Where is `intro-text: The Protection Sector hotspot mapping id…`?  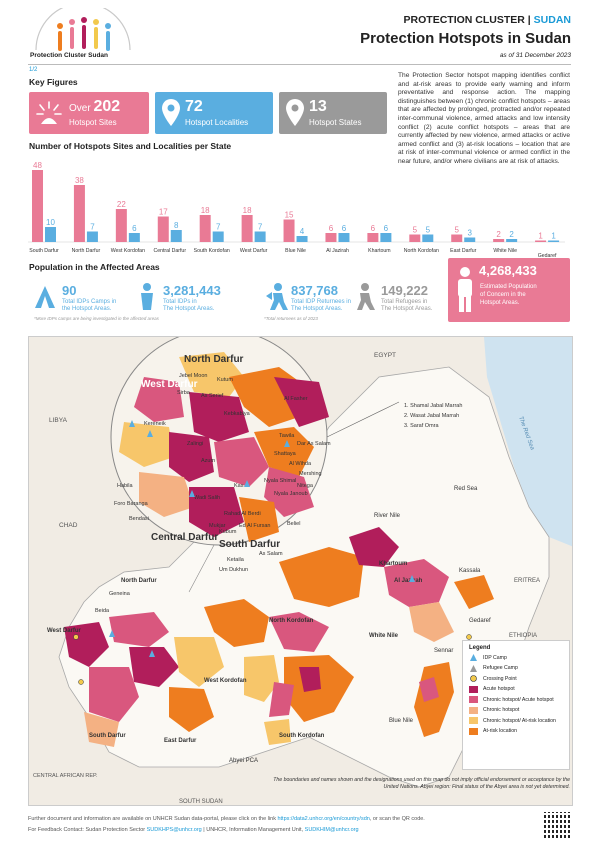
intro-text: The Protection Sector hotspot mapping id… is located at coordinates (484, 118).